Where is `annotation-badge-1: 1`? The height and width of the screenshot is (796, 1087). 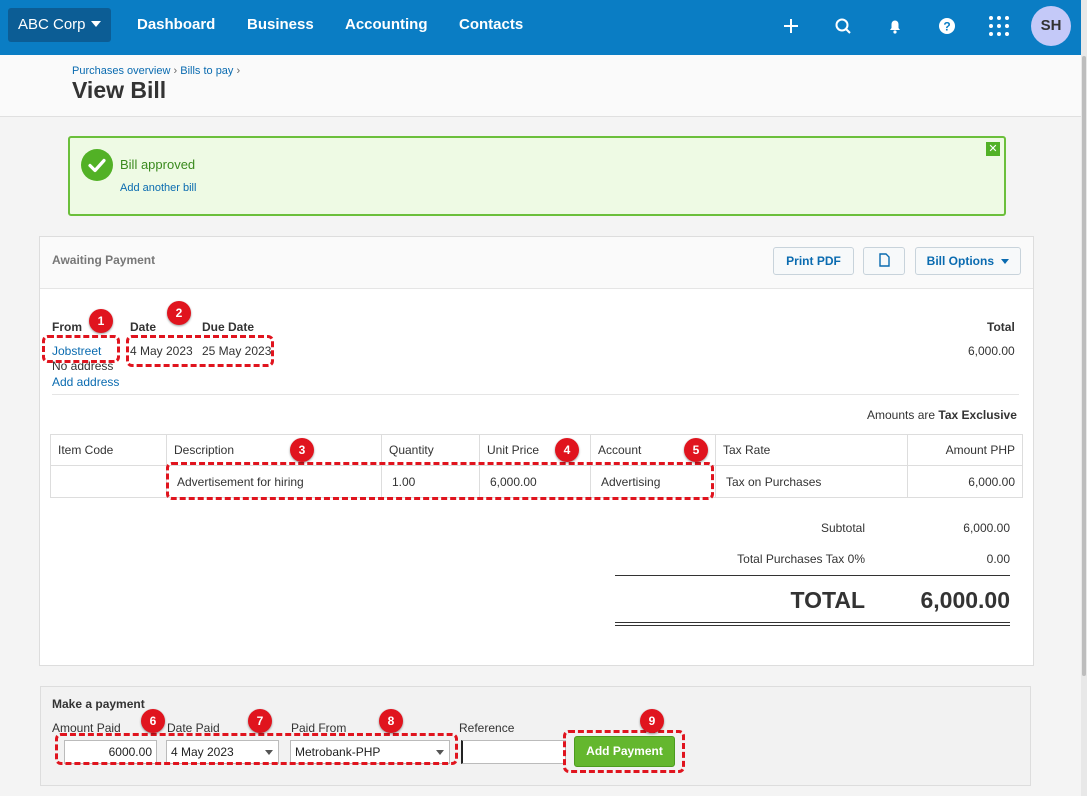 annotation-badge-1: 1 is located at coordinates (101, 321).